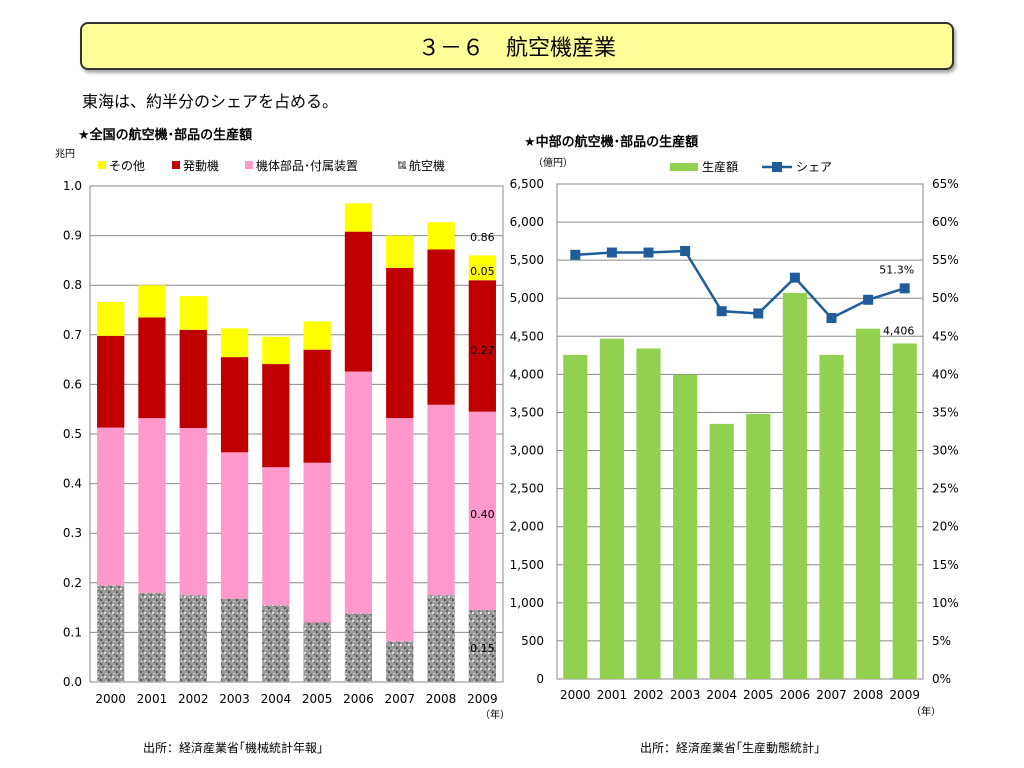  Describe the element at coordinates (527, 603) in the screenshot. I see `y-tick-label: 1,000` at that location.